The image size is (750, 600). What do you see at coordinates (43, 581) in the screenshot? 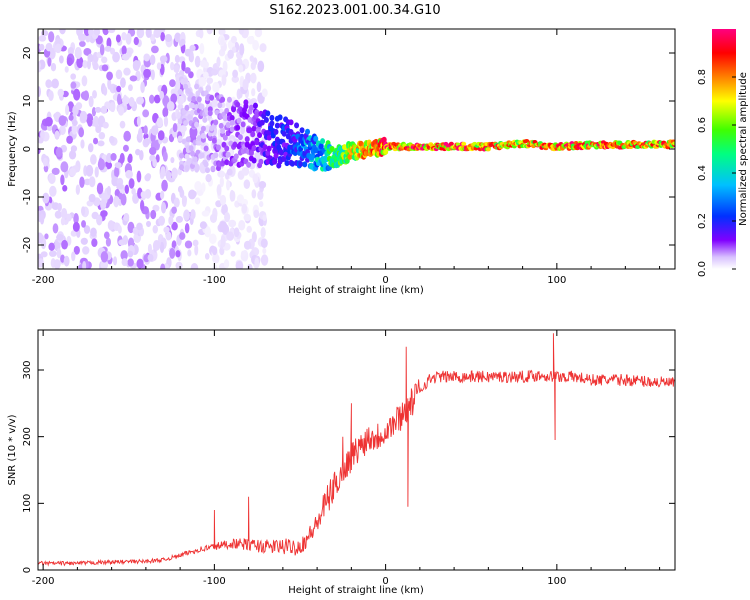
I see `bottom-x-tick-label: -200` at bounding box center [43, 581].